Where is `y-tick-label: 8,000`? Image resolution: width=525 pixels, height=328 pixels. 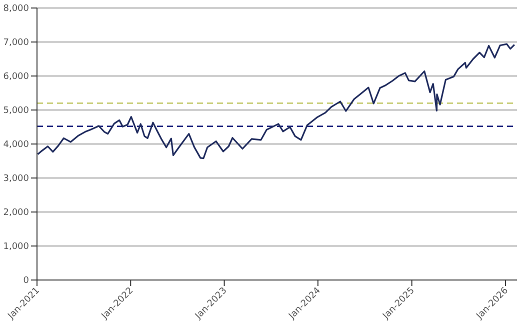 y-tick-label: 8,000 is located at coordinates (16, 9).